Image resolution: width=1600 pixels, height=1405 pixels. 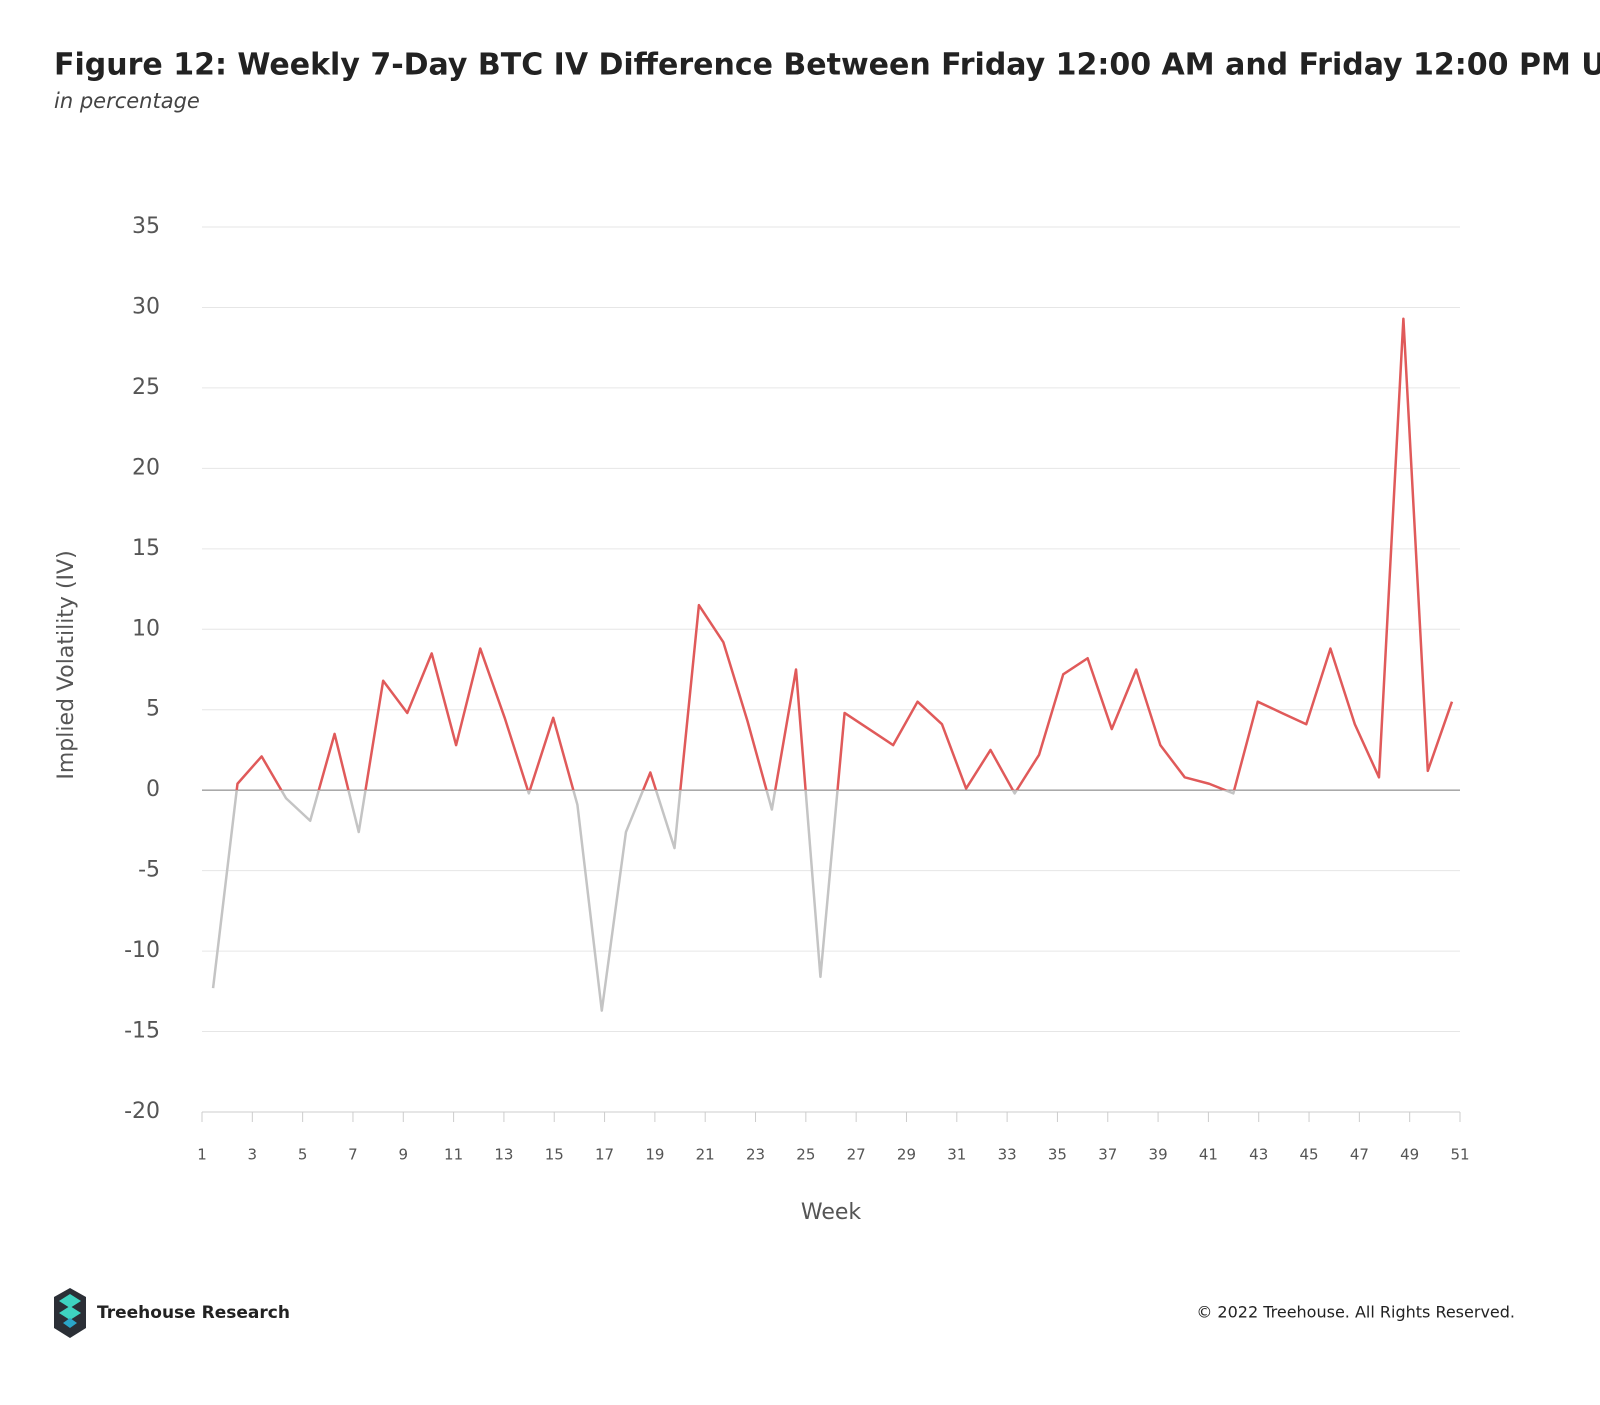 What do you see at coordinates (127, 101) in the screenshot?
I see `chart-subtitle: in percentage` at bounding box center [127, 101].